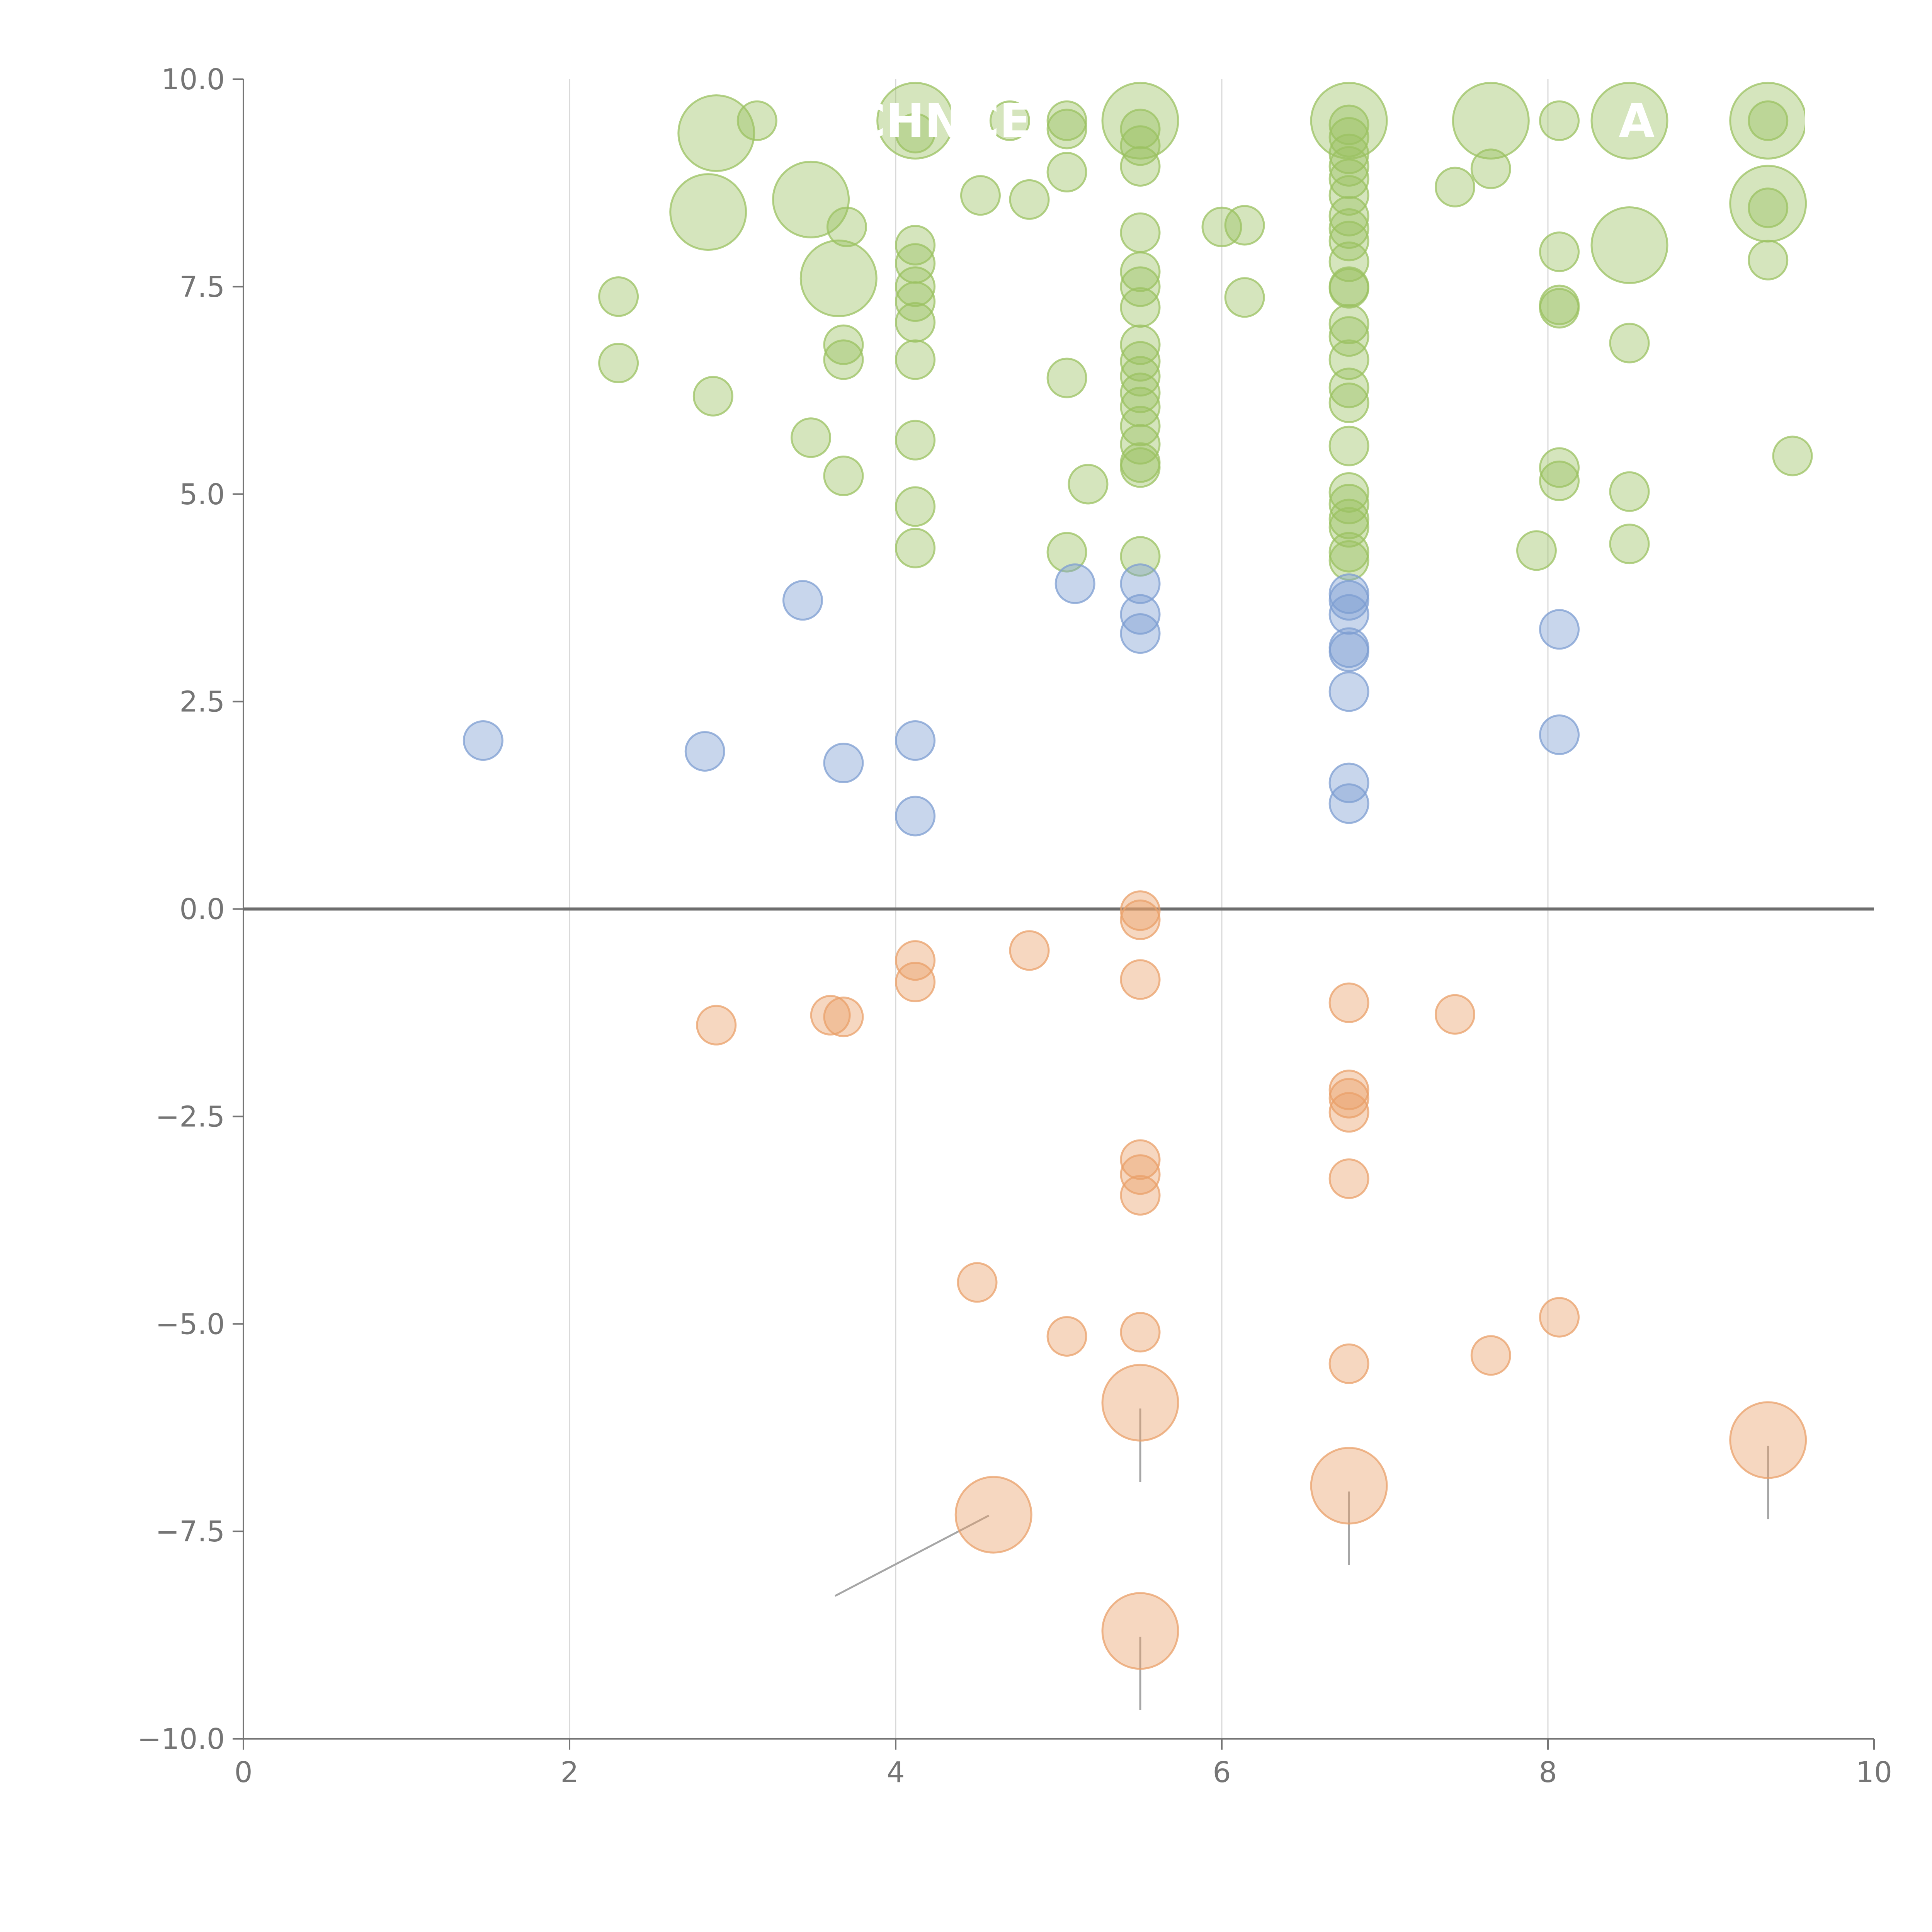 The width and height of the screenshot is (1932, 1932). I want to click on x-tick-label: 0, so click(243, 1772).